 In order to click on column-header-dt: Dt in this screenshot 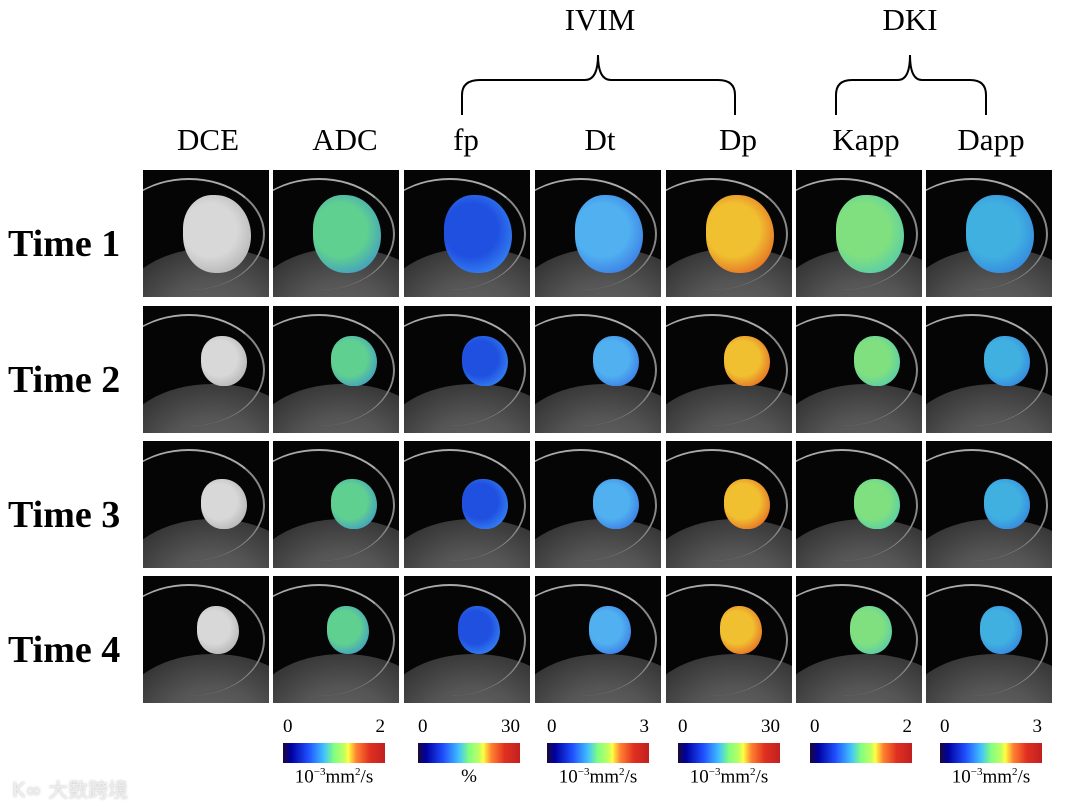, I will do `click(600, 139)`.